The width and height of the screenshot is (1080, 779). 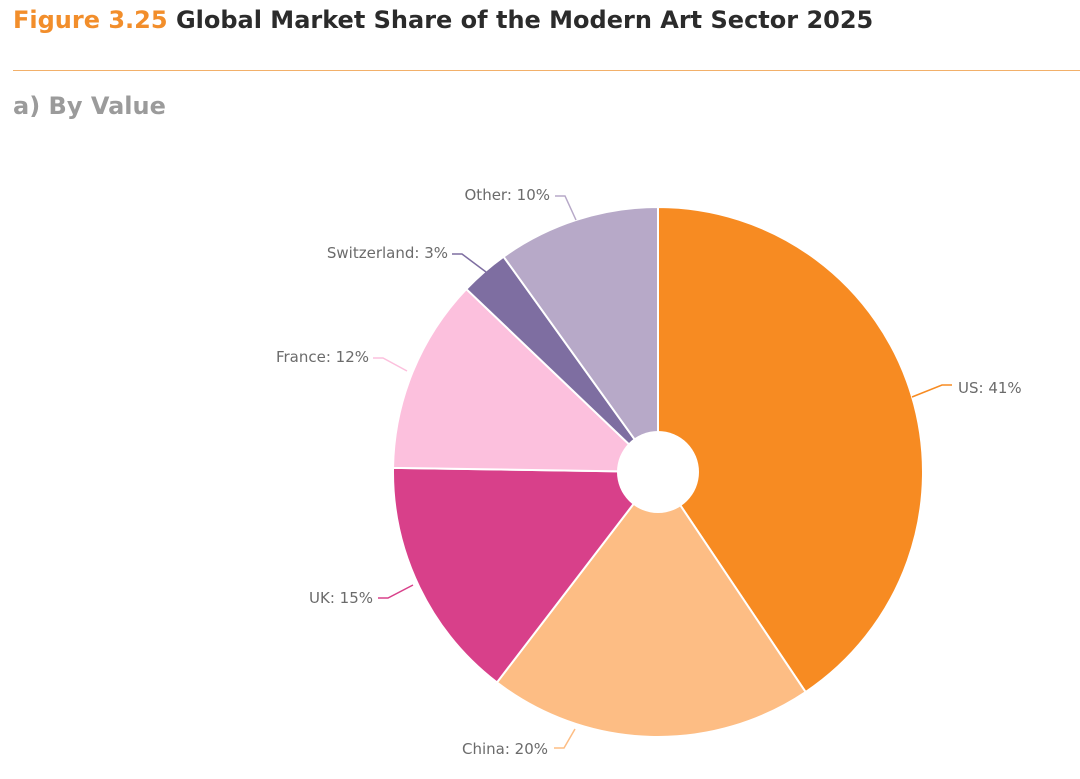 What do you see at coordinates (566, 208) in the screenshot?
I see `leader-line-other` at bounding box center [566, 208].